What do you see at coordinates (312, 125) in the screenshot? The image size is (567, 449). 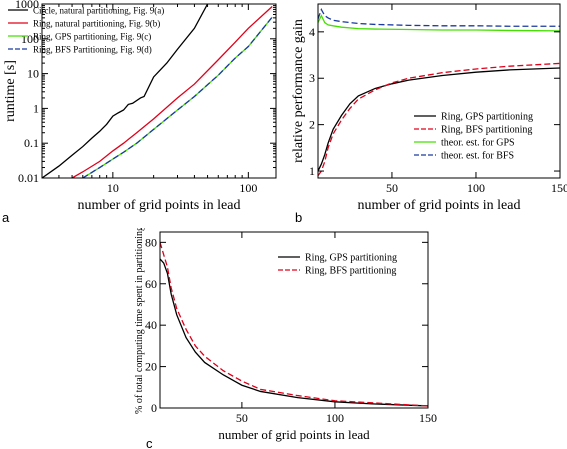 I see `y-tick-label: 2` at bounding box center [312, 125].